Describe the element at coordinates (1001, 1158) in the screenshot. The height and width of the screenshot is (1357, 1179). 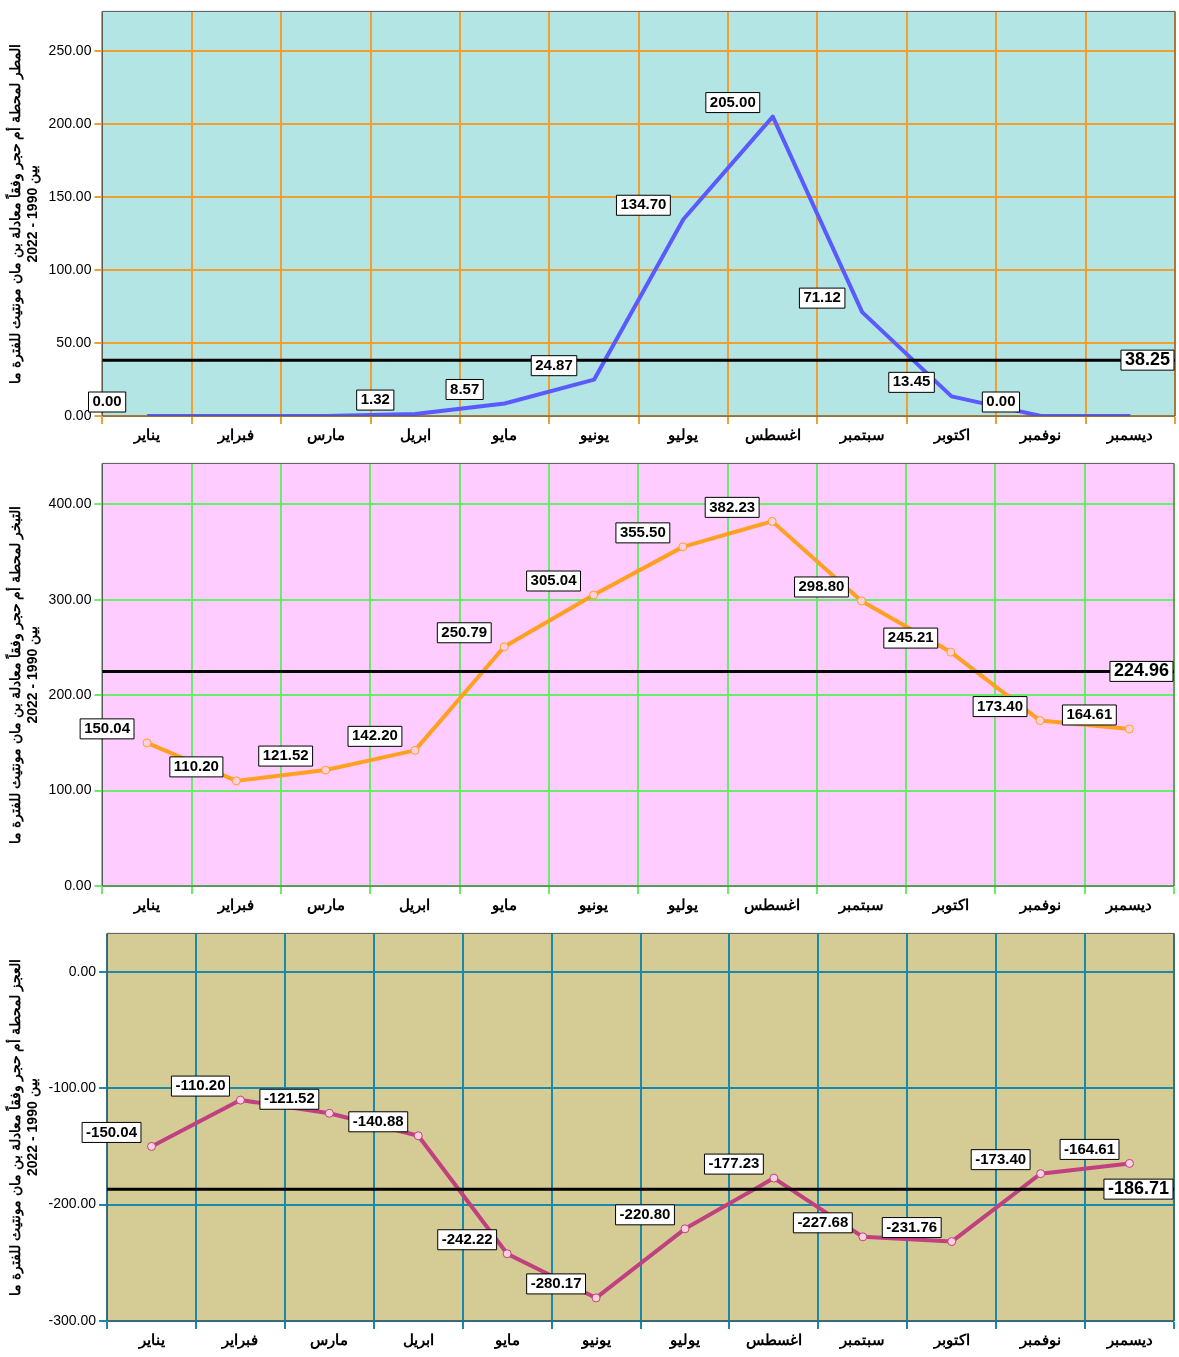
I see `data-label: -173.40` at that location.